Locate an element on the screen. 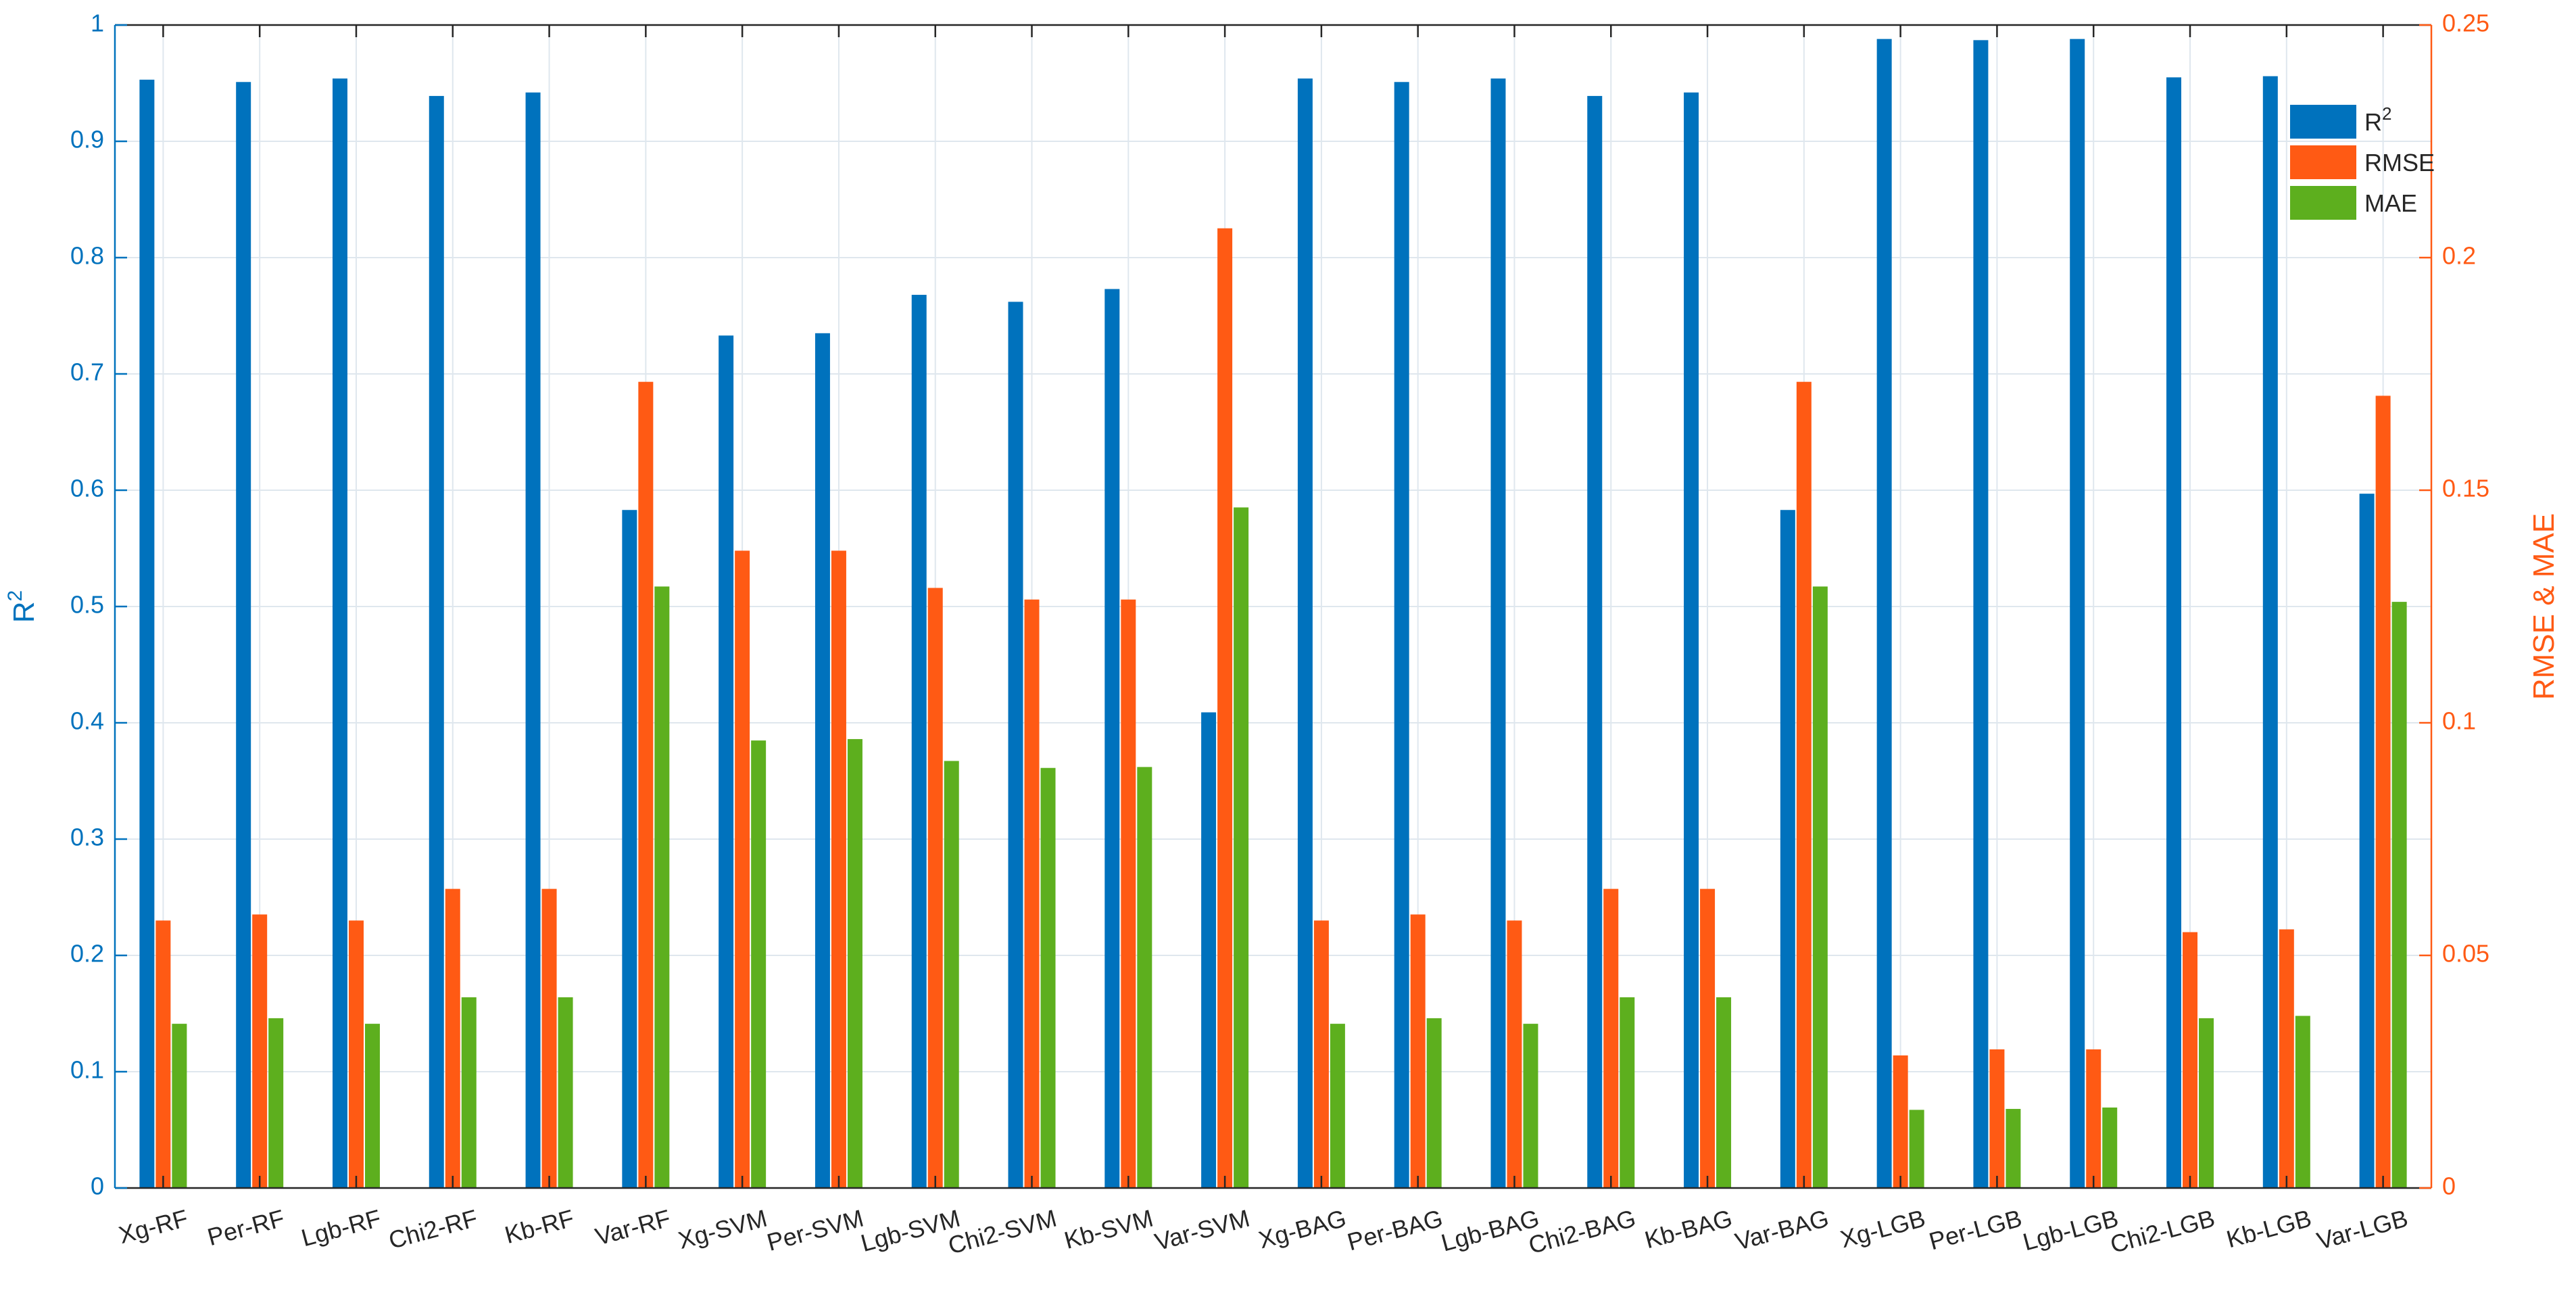 The width and height of the screenshot is (2576, 1307). legend-label-main: RMSE is located at coordinates (2399, 162).